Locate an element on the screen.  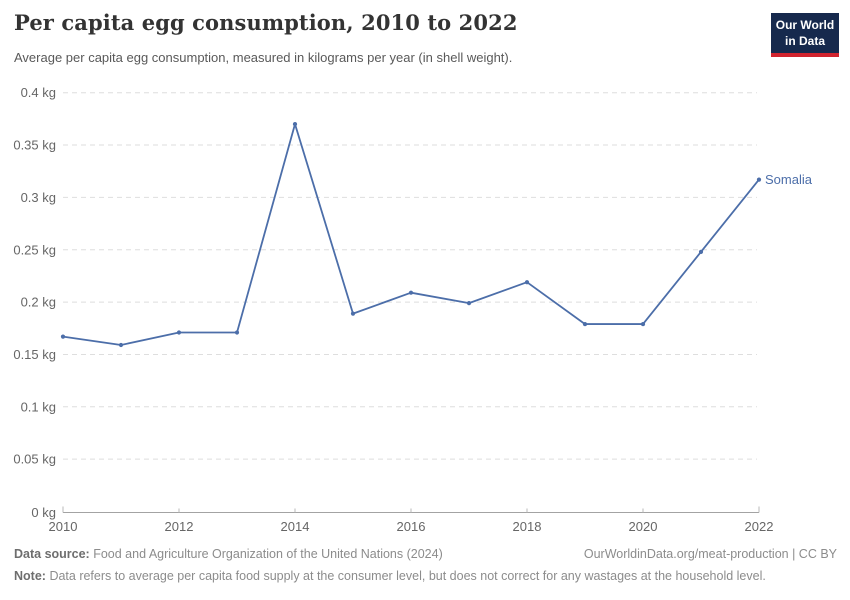
note-label: Note: is located at coordinates (30, 575).